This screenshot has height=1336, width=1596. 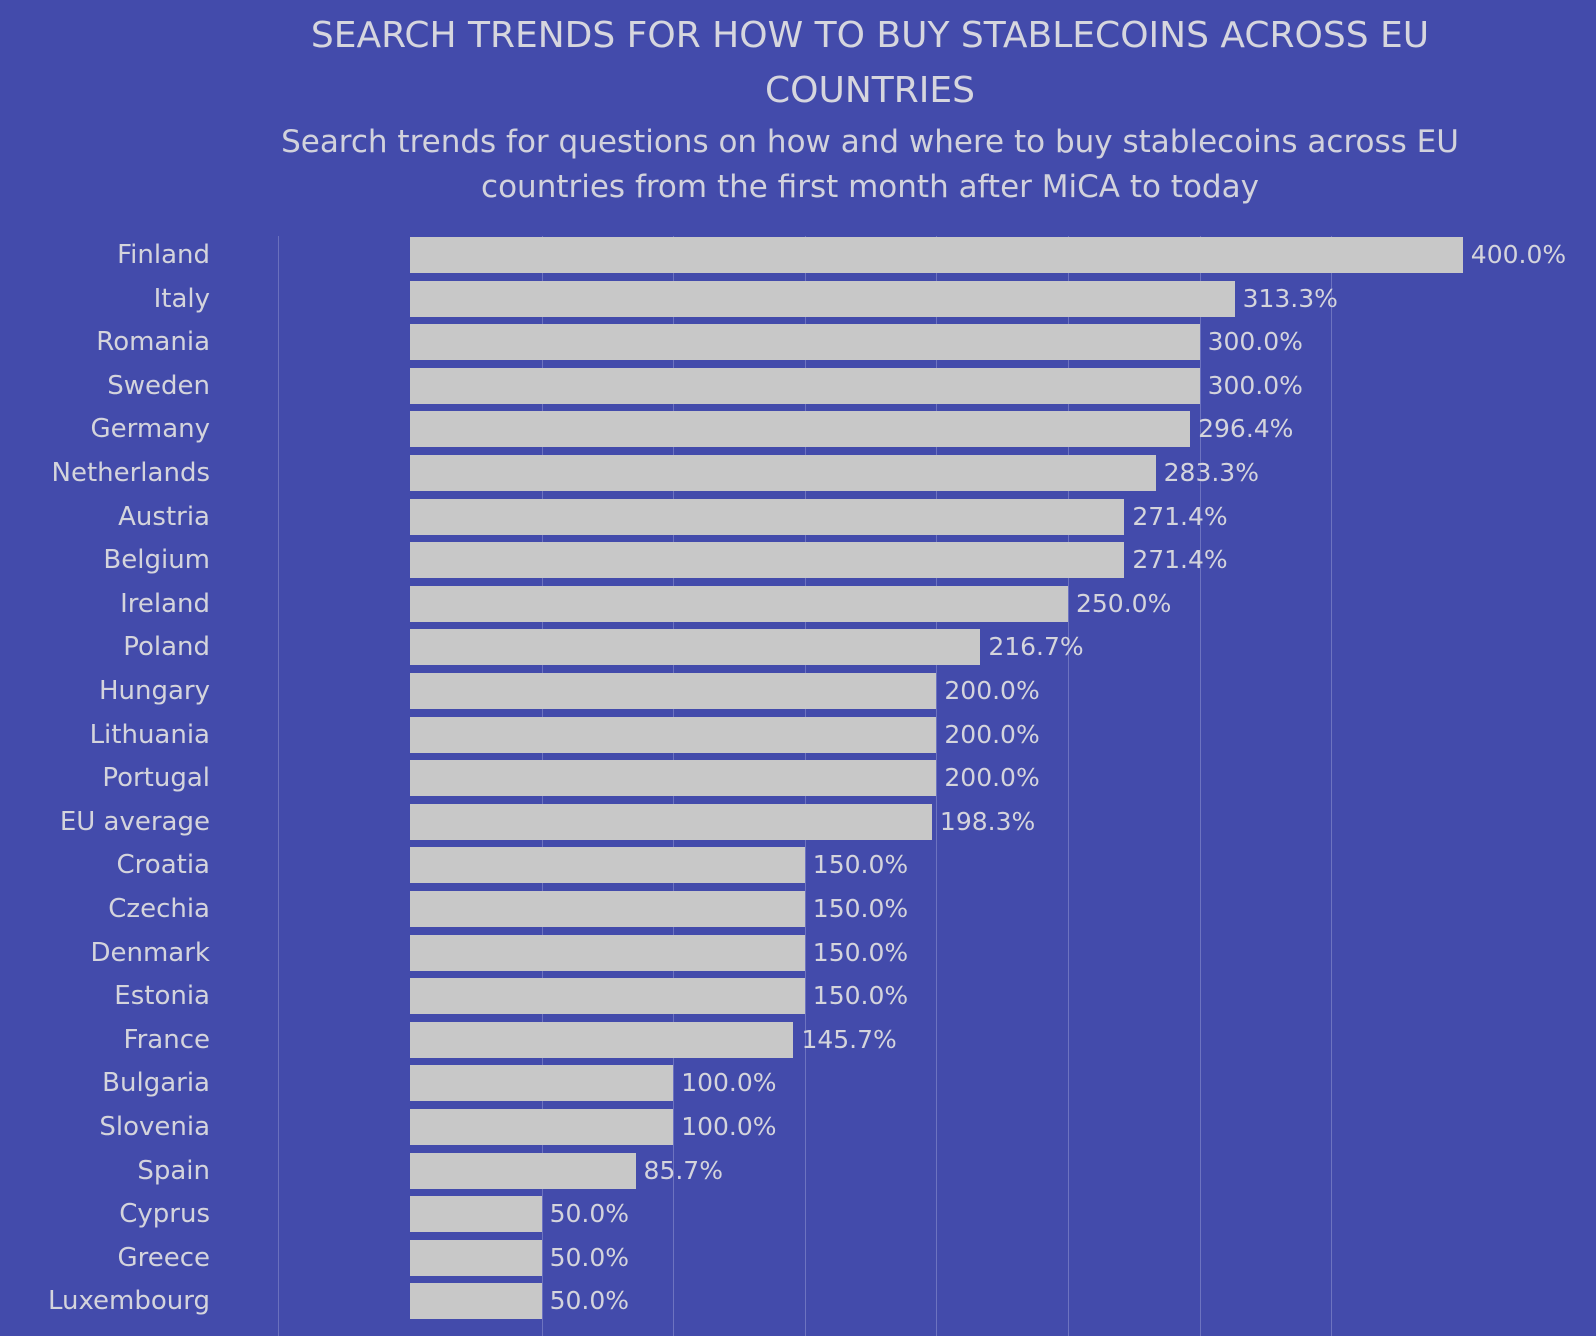 What do you see at coordinates (798, 1086) in the screenshot?
I see `bar-row: Bulgaria 100.0%` at bounding box center [798, 1086].